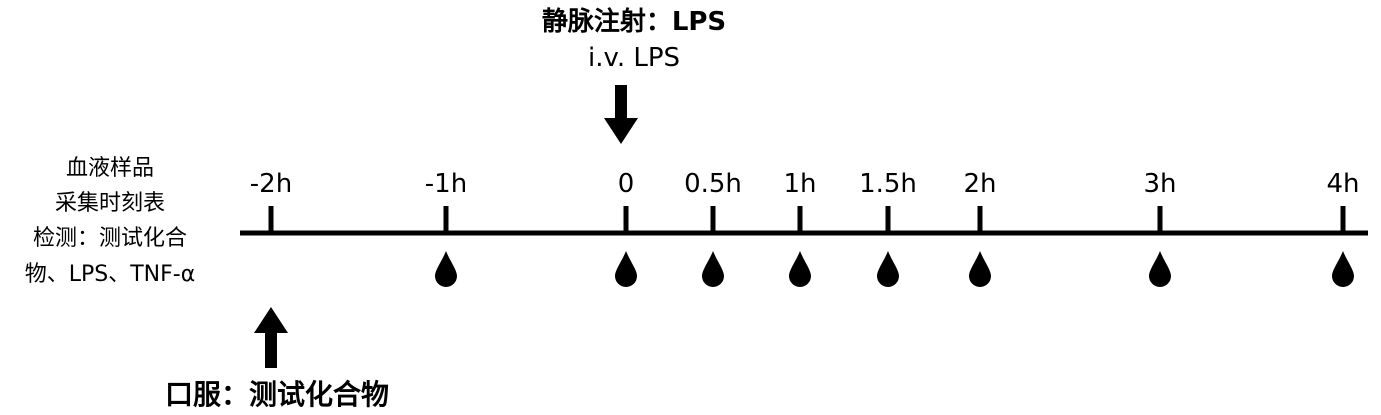 Image resolution: width=1381 pixels, height=415 pixels. What do you see at coordinates (110, 203) in the screenshot?
I see `sidebar-line-2: 采集时刻表` at bounding box center [110, 203].